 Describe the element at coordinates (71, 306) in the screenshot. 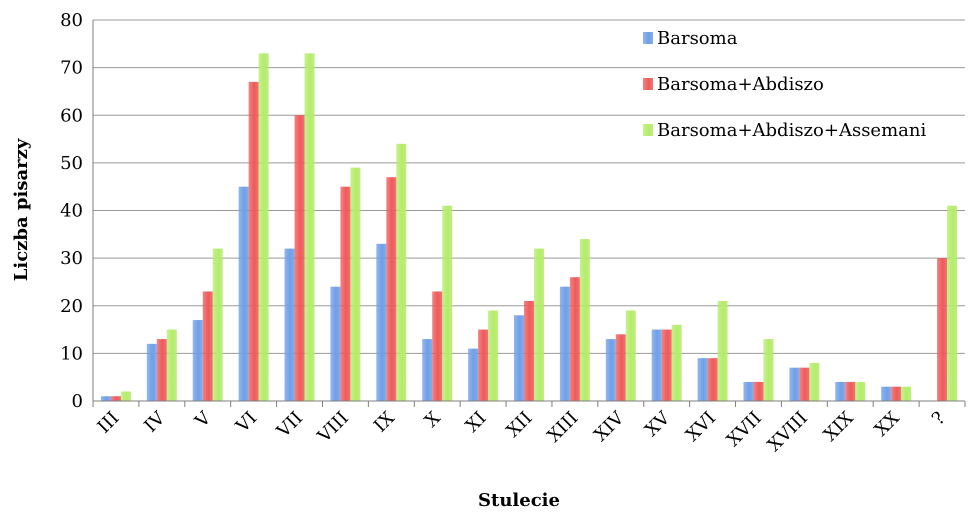

I see `y-tick-label: 20` at that location.